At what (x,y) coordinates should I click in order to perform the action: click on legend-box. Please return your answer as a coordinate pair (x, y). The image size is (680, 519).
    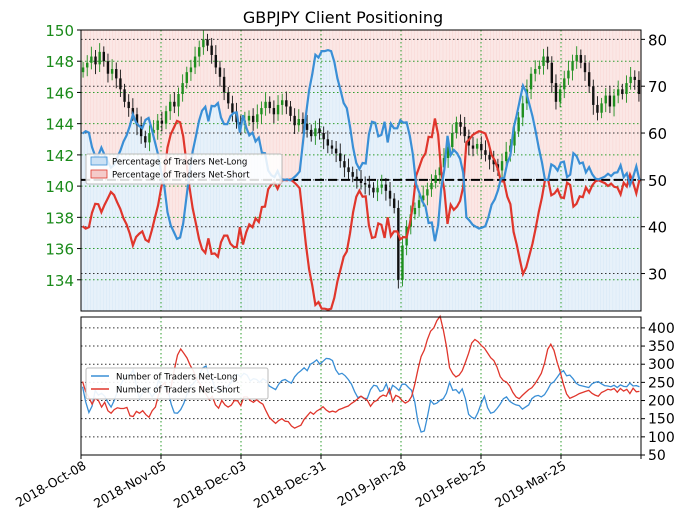
    Looking at the image, I should click on (184, 169).